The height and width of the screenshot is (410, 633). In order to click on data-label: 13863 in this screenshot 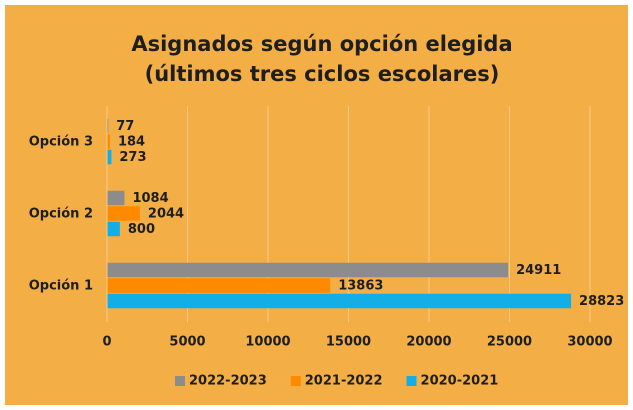, I will do `click(360, 286)`.